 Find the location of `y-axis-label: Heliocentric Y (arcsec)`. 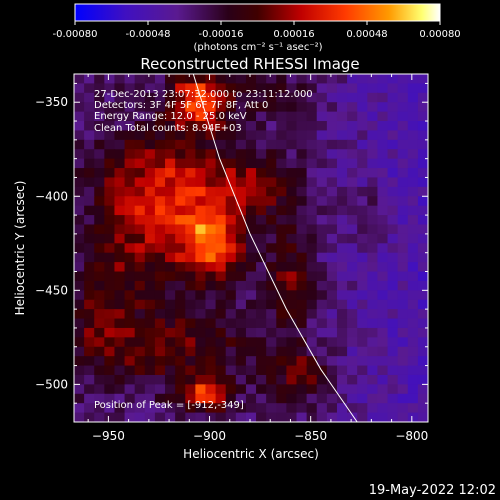

y-axis-label: Heliocentric Y (arcsec) is located at coordinates (20, 248).